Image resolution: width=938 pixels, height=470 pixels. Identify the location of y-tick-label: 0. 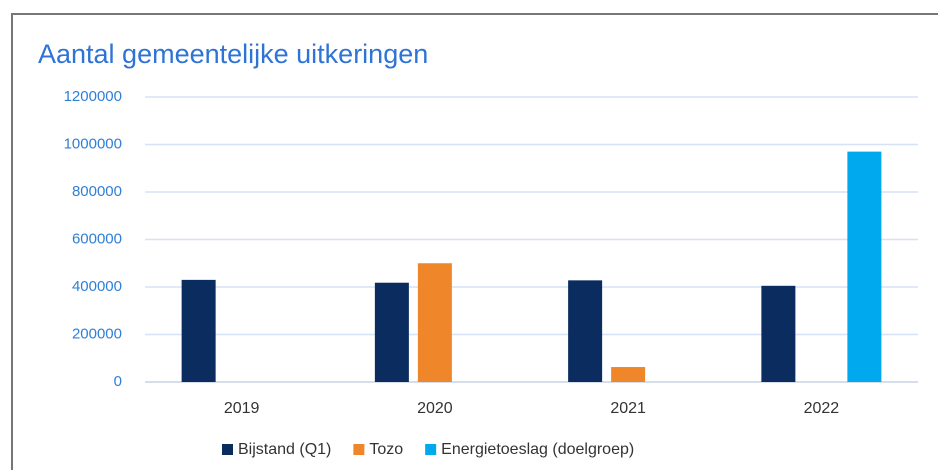
(118, 381).